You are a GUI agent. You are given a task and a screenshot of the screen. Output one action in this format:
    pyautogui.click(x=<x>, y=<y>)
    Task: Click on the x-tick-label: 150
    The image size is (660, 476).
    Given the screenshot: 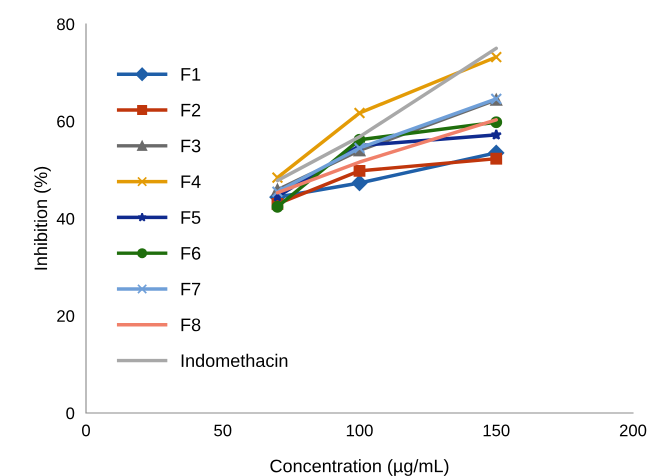 What is the action you would take?
    pyautogui.click(x=497, y=430)
    